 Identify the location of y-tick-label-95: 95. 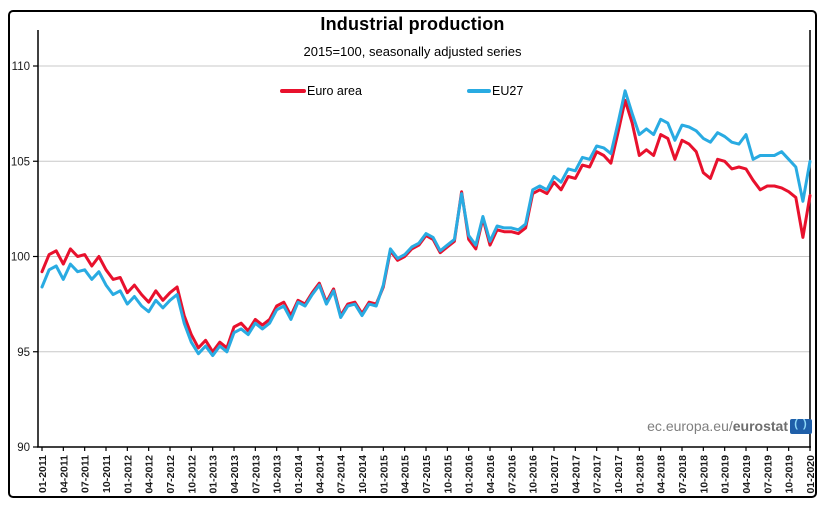
(23, 353).